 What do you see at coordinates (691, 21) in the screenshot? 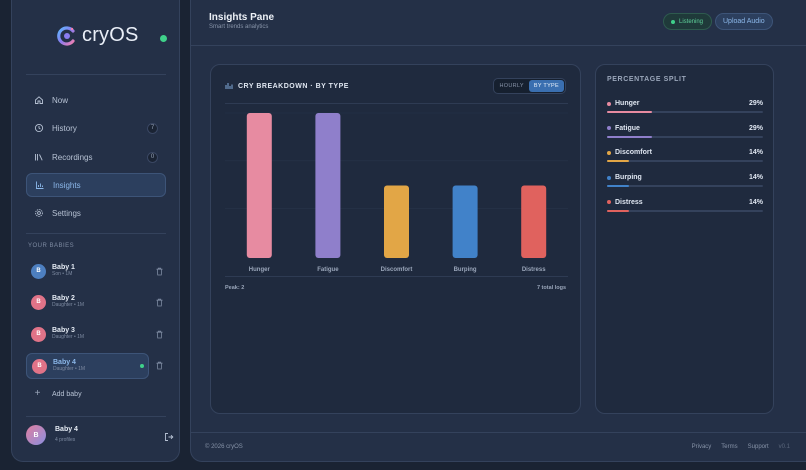
I see `listening-label: Listening` at bounding box center [691, 21].